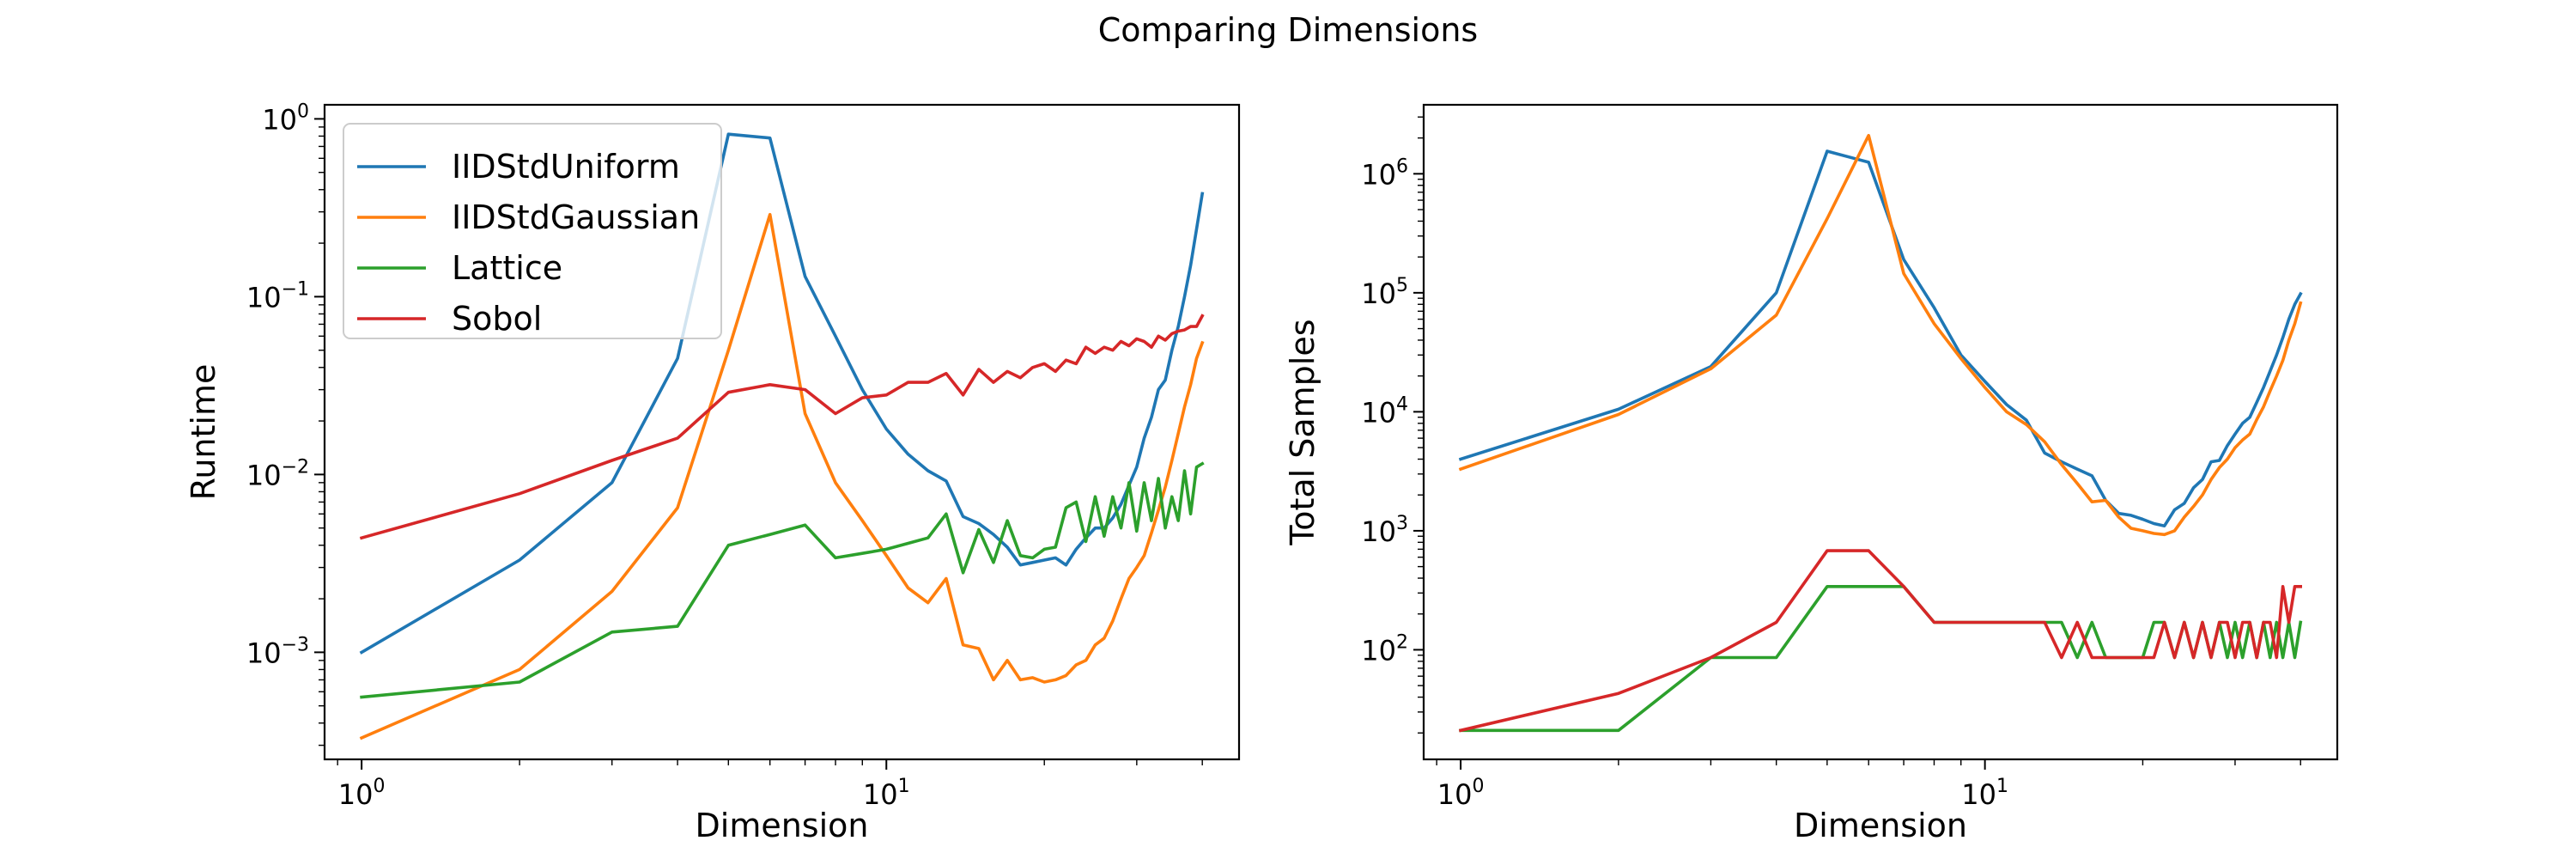 Image resolution: width=2576 pixels, height=859 pixels. What do you see at coordinates (507, 268) in the screenshot?
I see `legend-label-lattice: Lattice` at bounding box center [507, 268].